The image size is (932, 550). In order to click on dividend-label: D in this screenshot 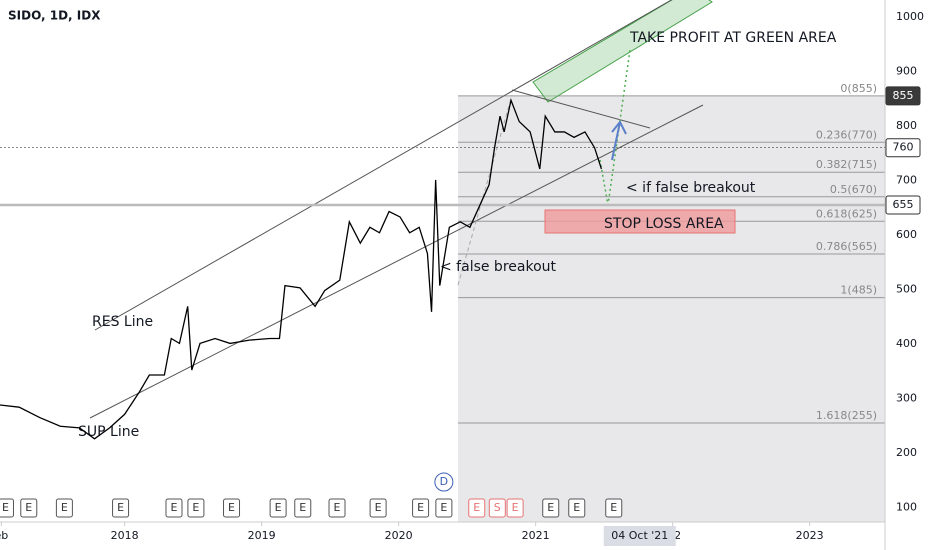, I will do `click(444, 481)`.